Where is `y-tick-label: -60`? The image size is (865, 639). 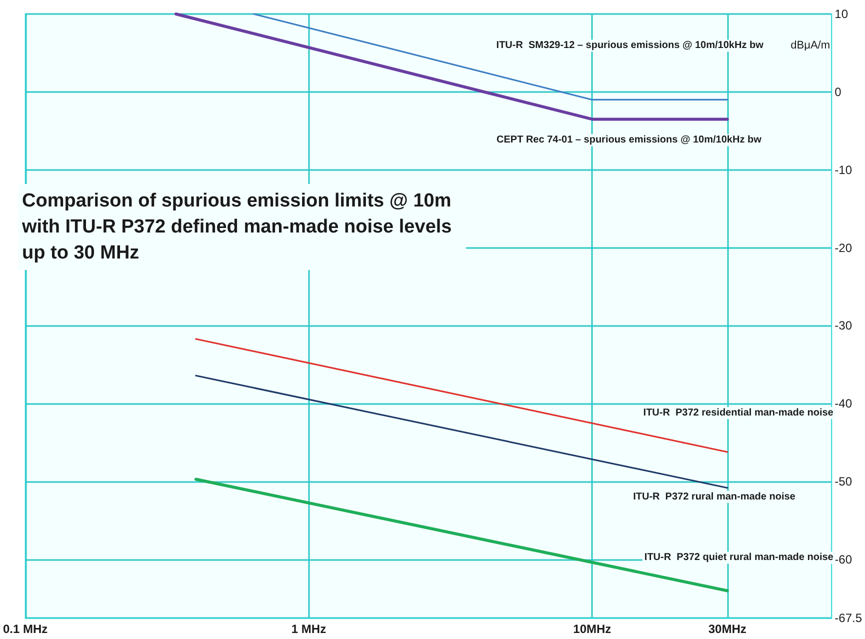 y-tick-label: -60 is located at coordinates (843, 559).